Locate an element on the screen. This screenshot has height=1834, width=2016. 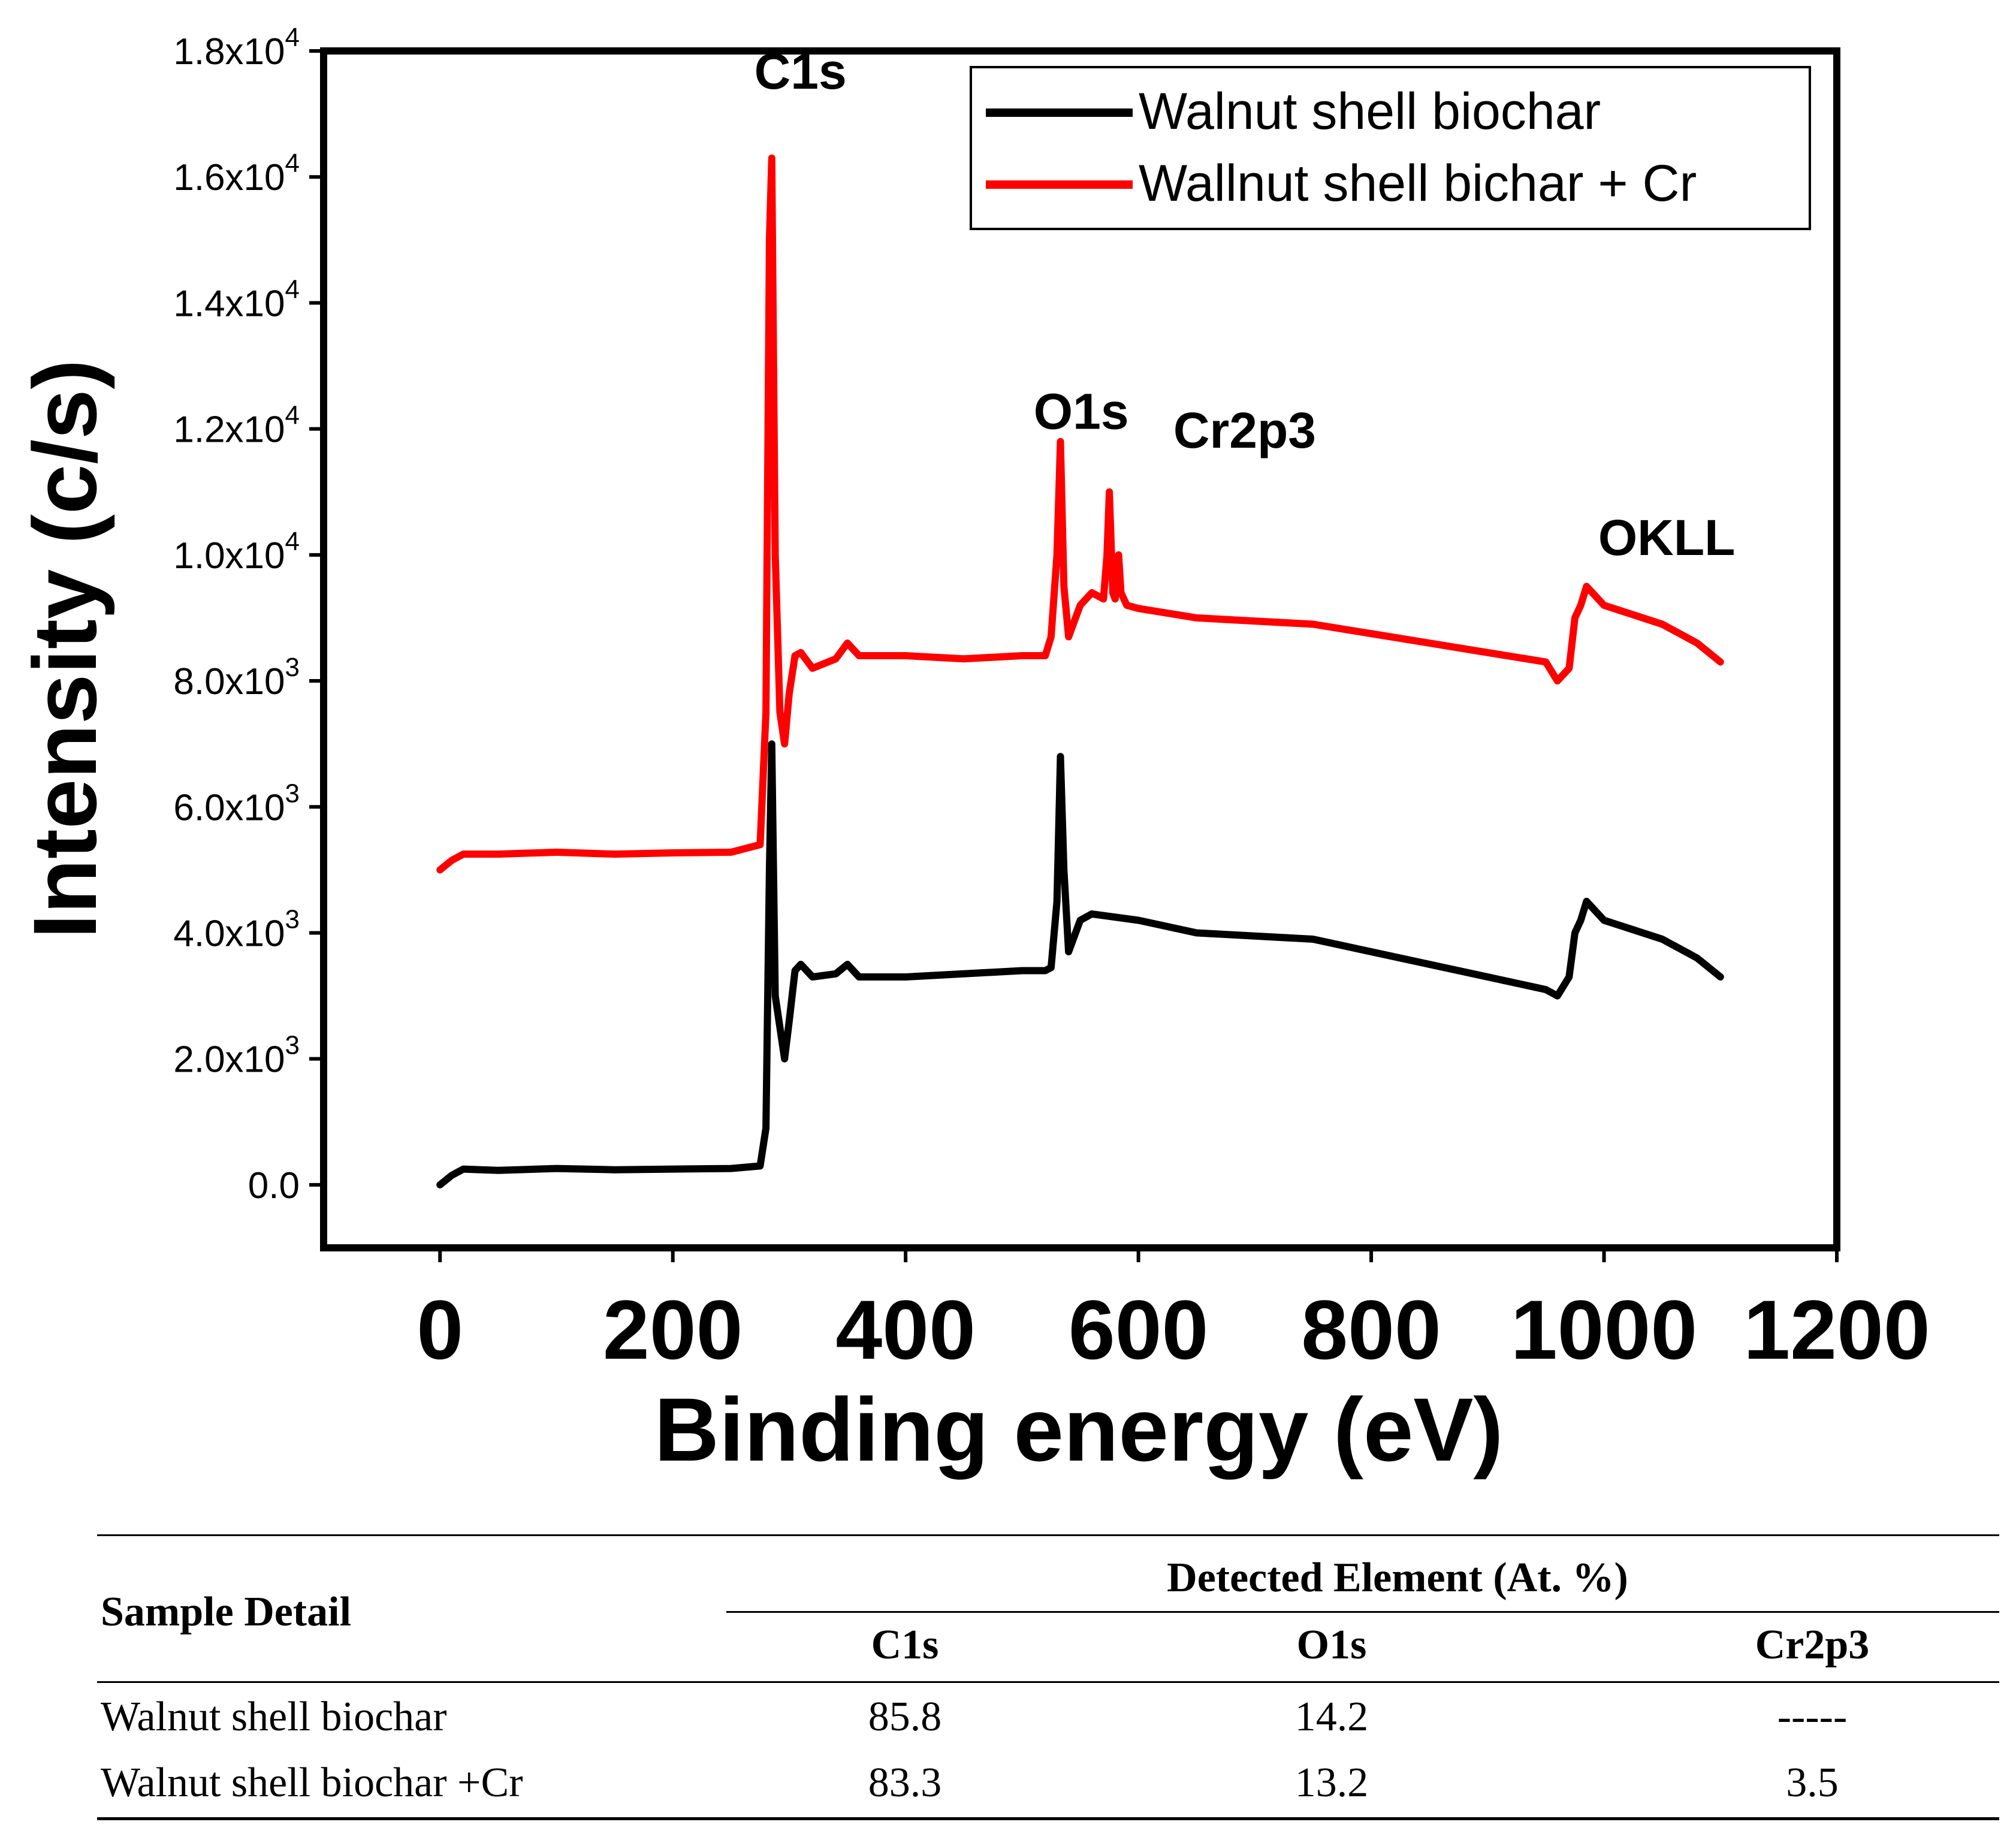
y-tick-label: 8.0x10³ is located at coordinates (236, 677).